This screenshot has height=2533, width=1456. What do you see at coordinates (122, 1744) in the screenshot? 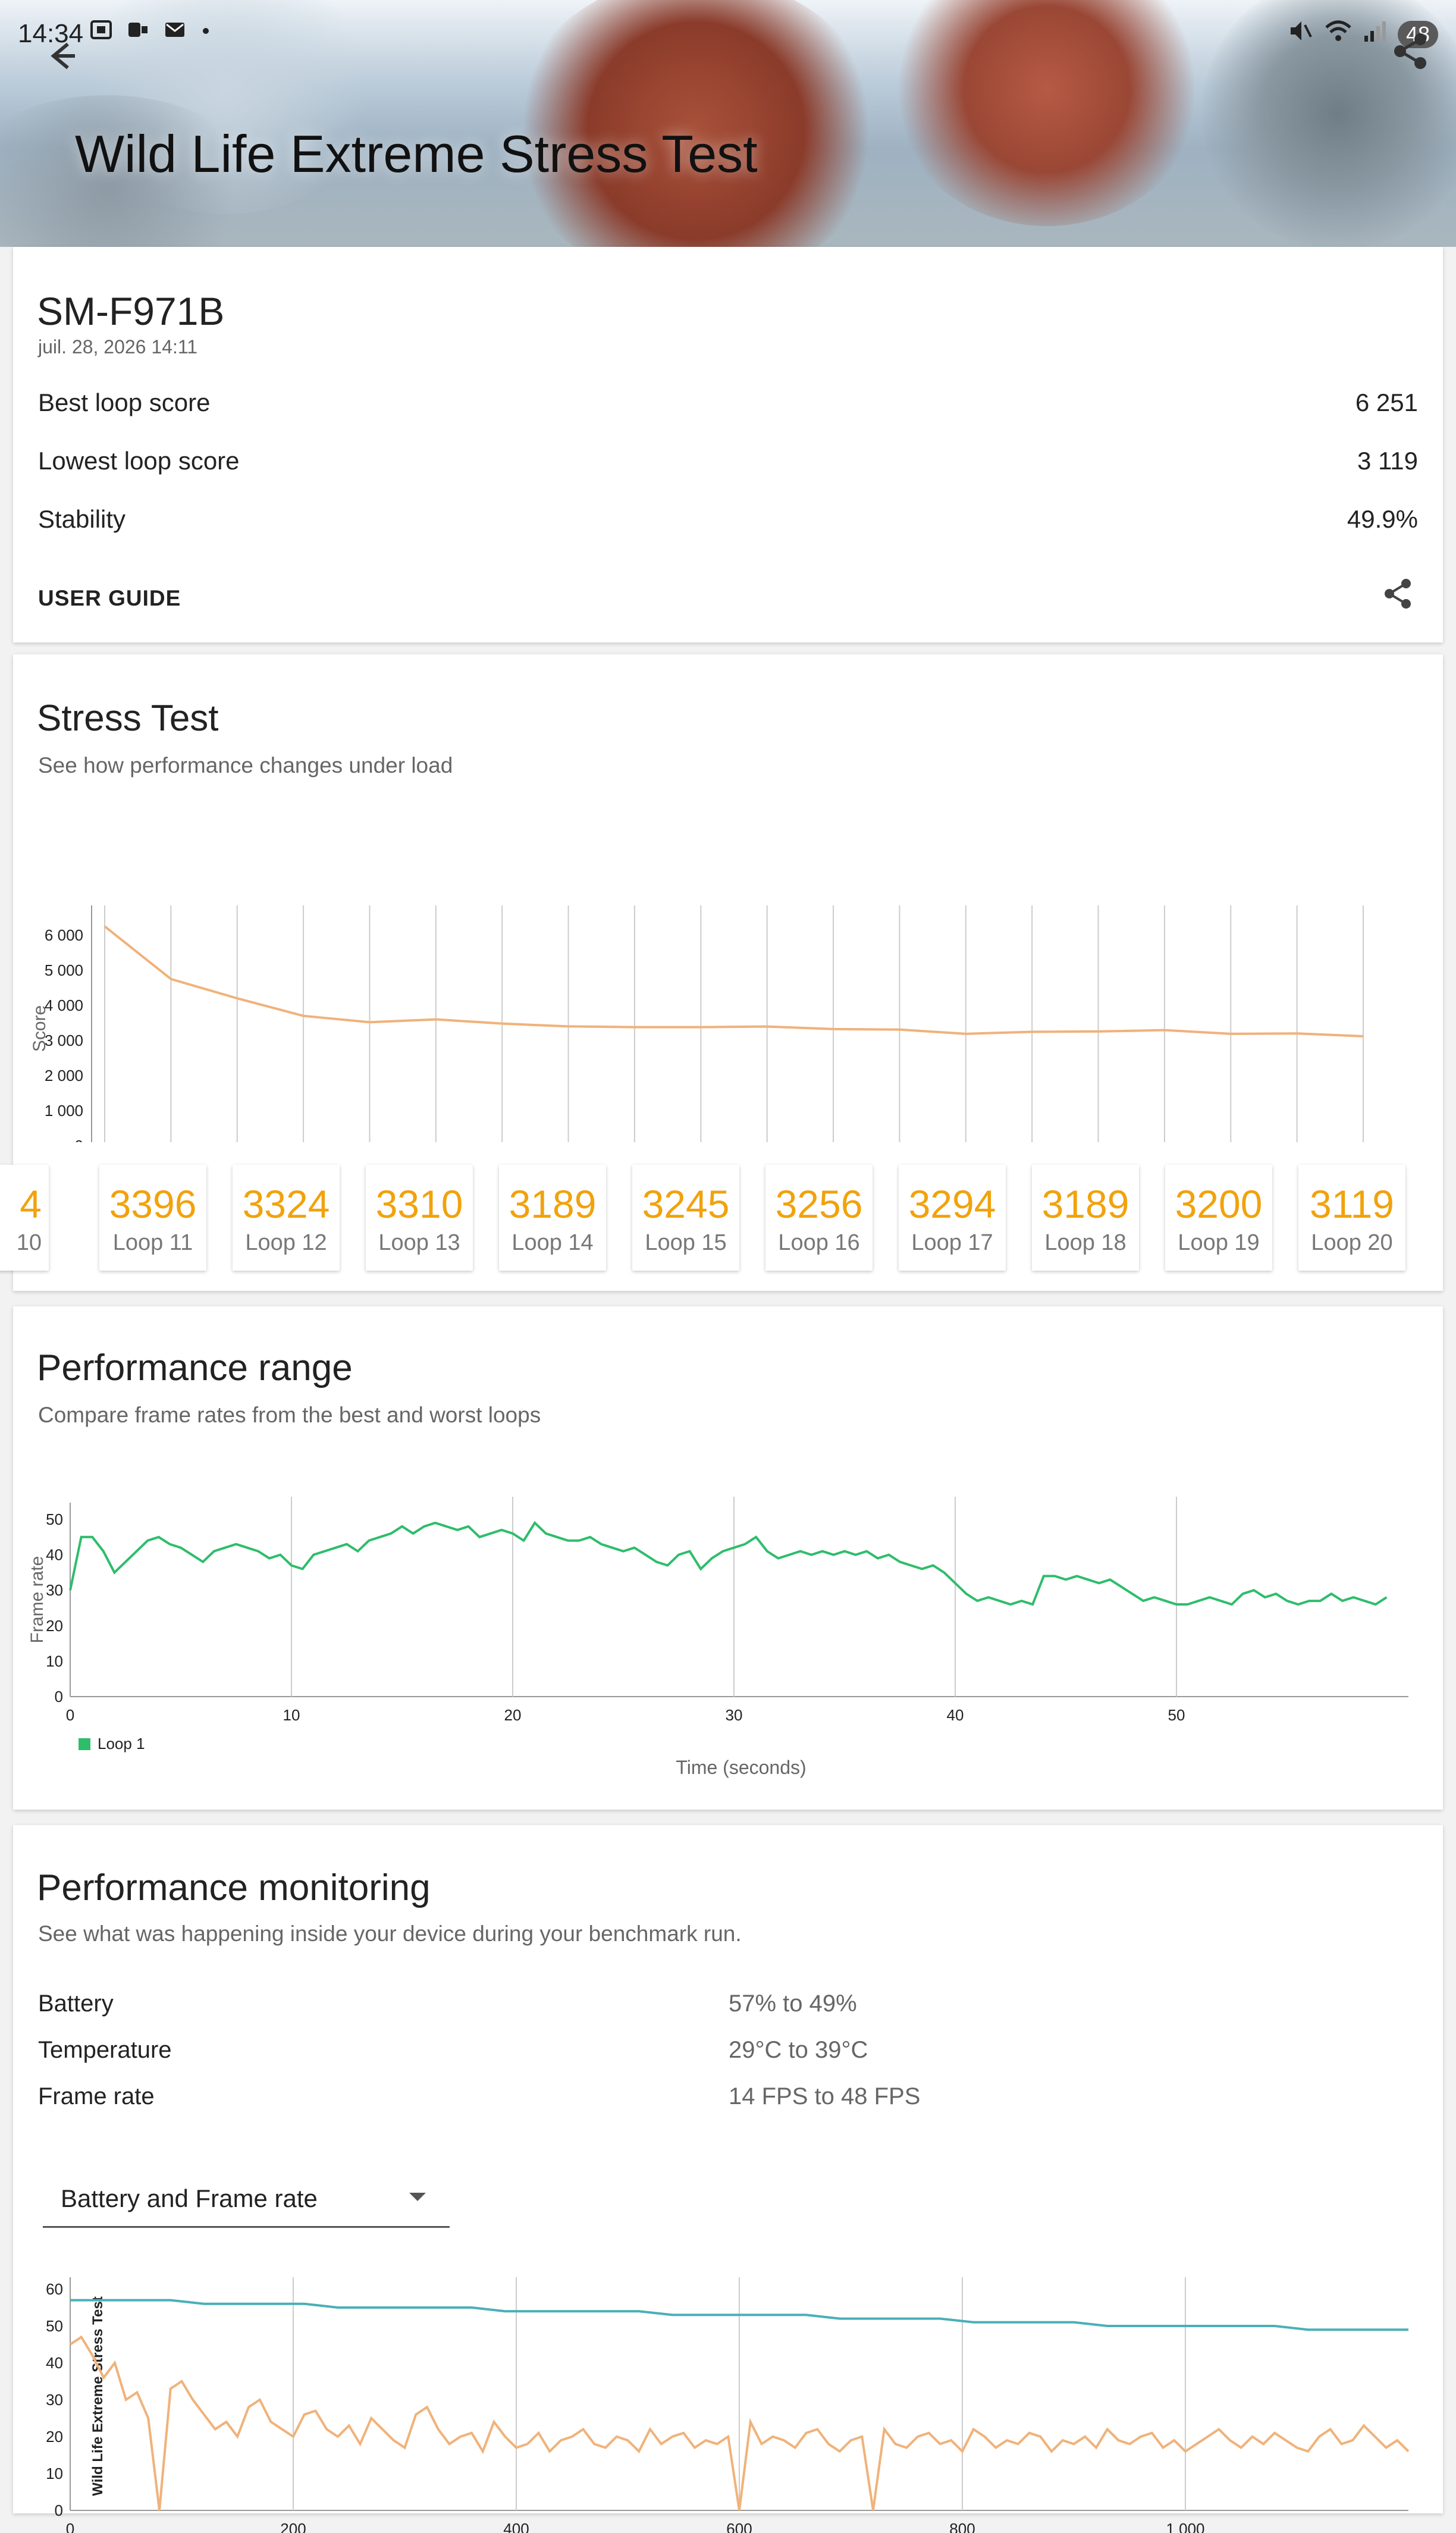
I see `legend-label: Loop 1` at bounding box center [122, 1744].